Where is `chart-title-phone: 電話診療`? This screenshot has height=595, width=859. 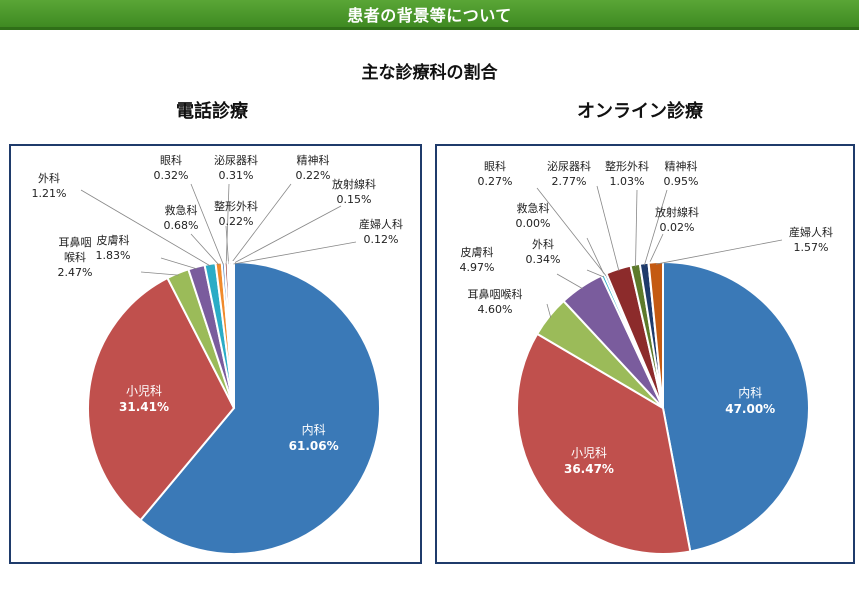 chart-title-phone: 電話診療 is located at coordinates (212, 111).